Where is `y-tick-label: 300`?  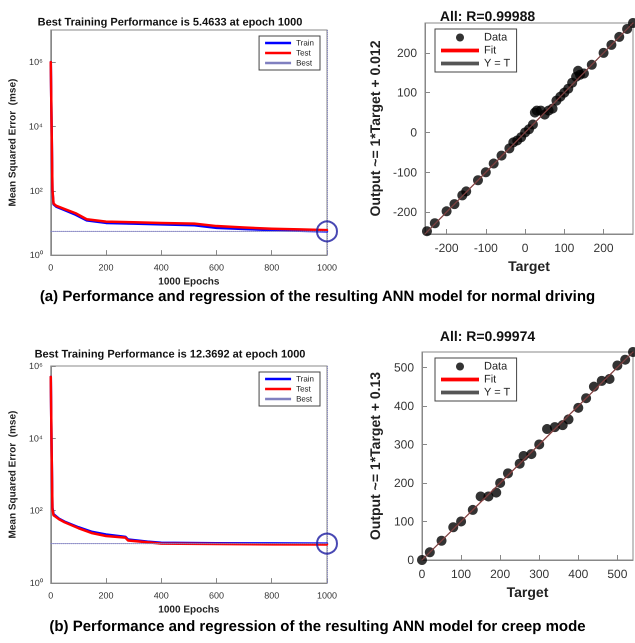 y-tick-label: 300 is located at coordinates (404, 444).